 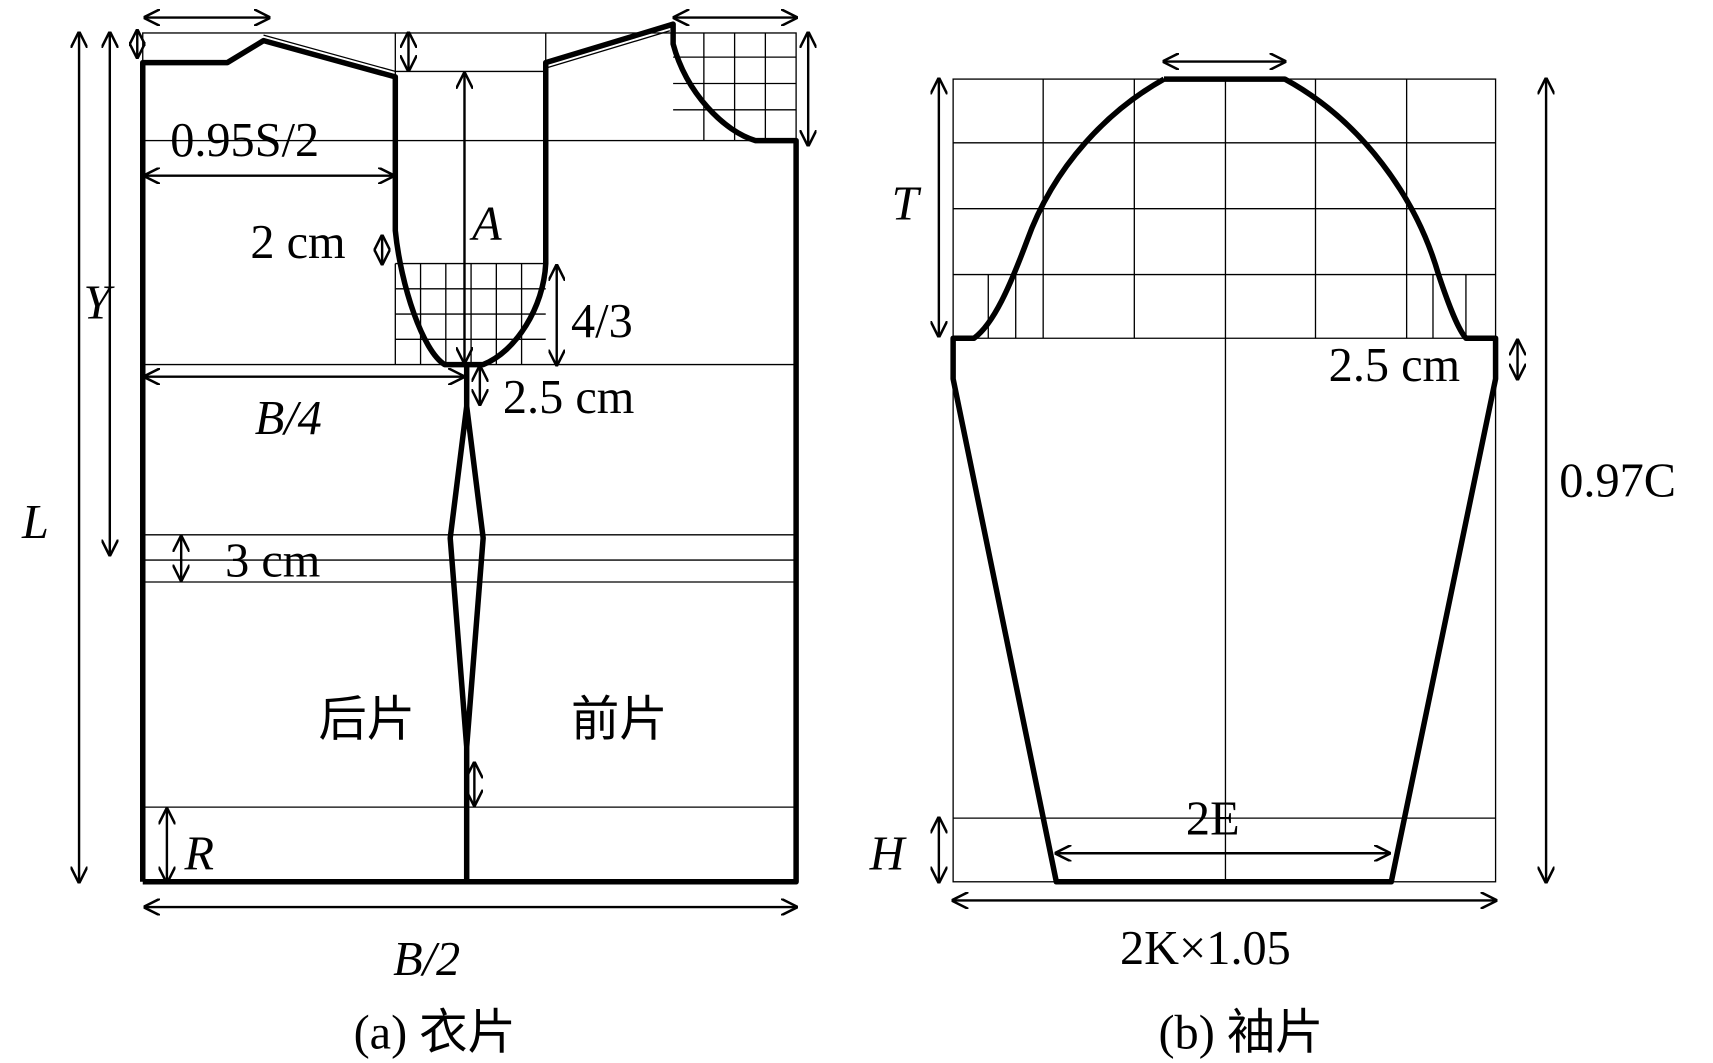 I want to click on label-3cm: 3 cm, so click(x=272, y=561).